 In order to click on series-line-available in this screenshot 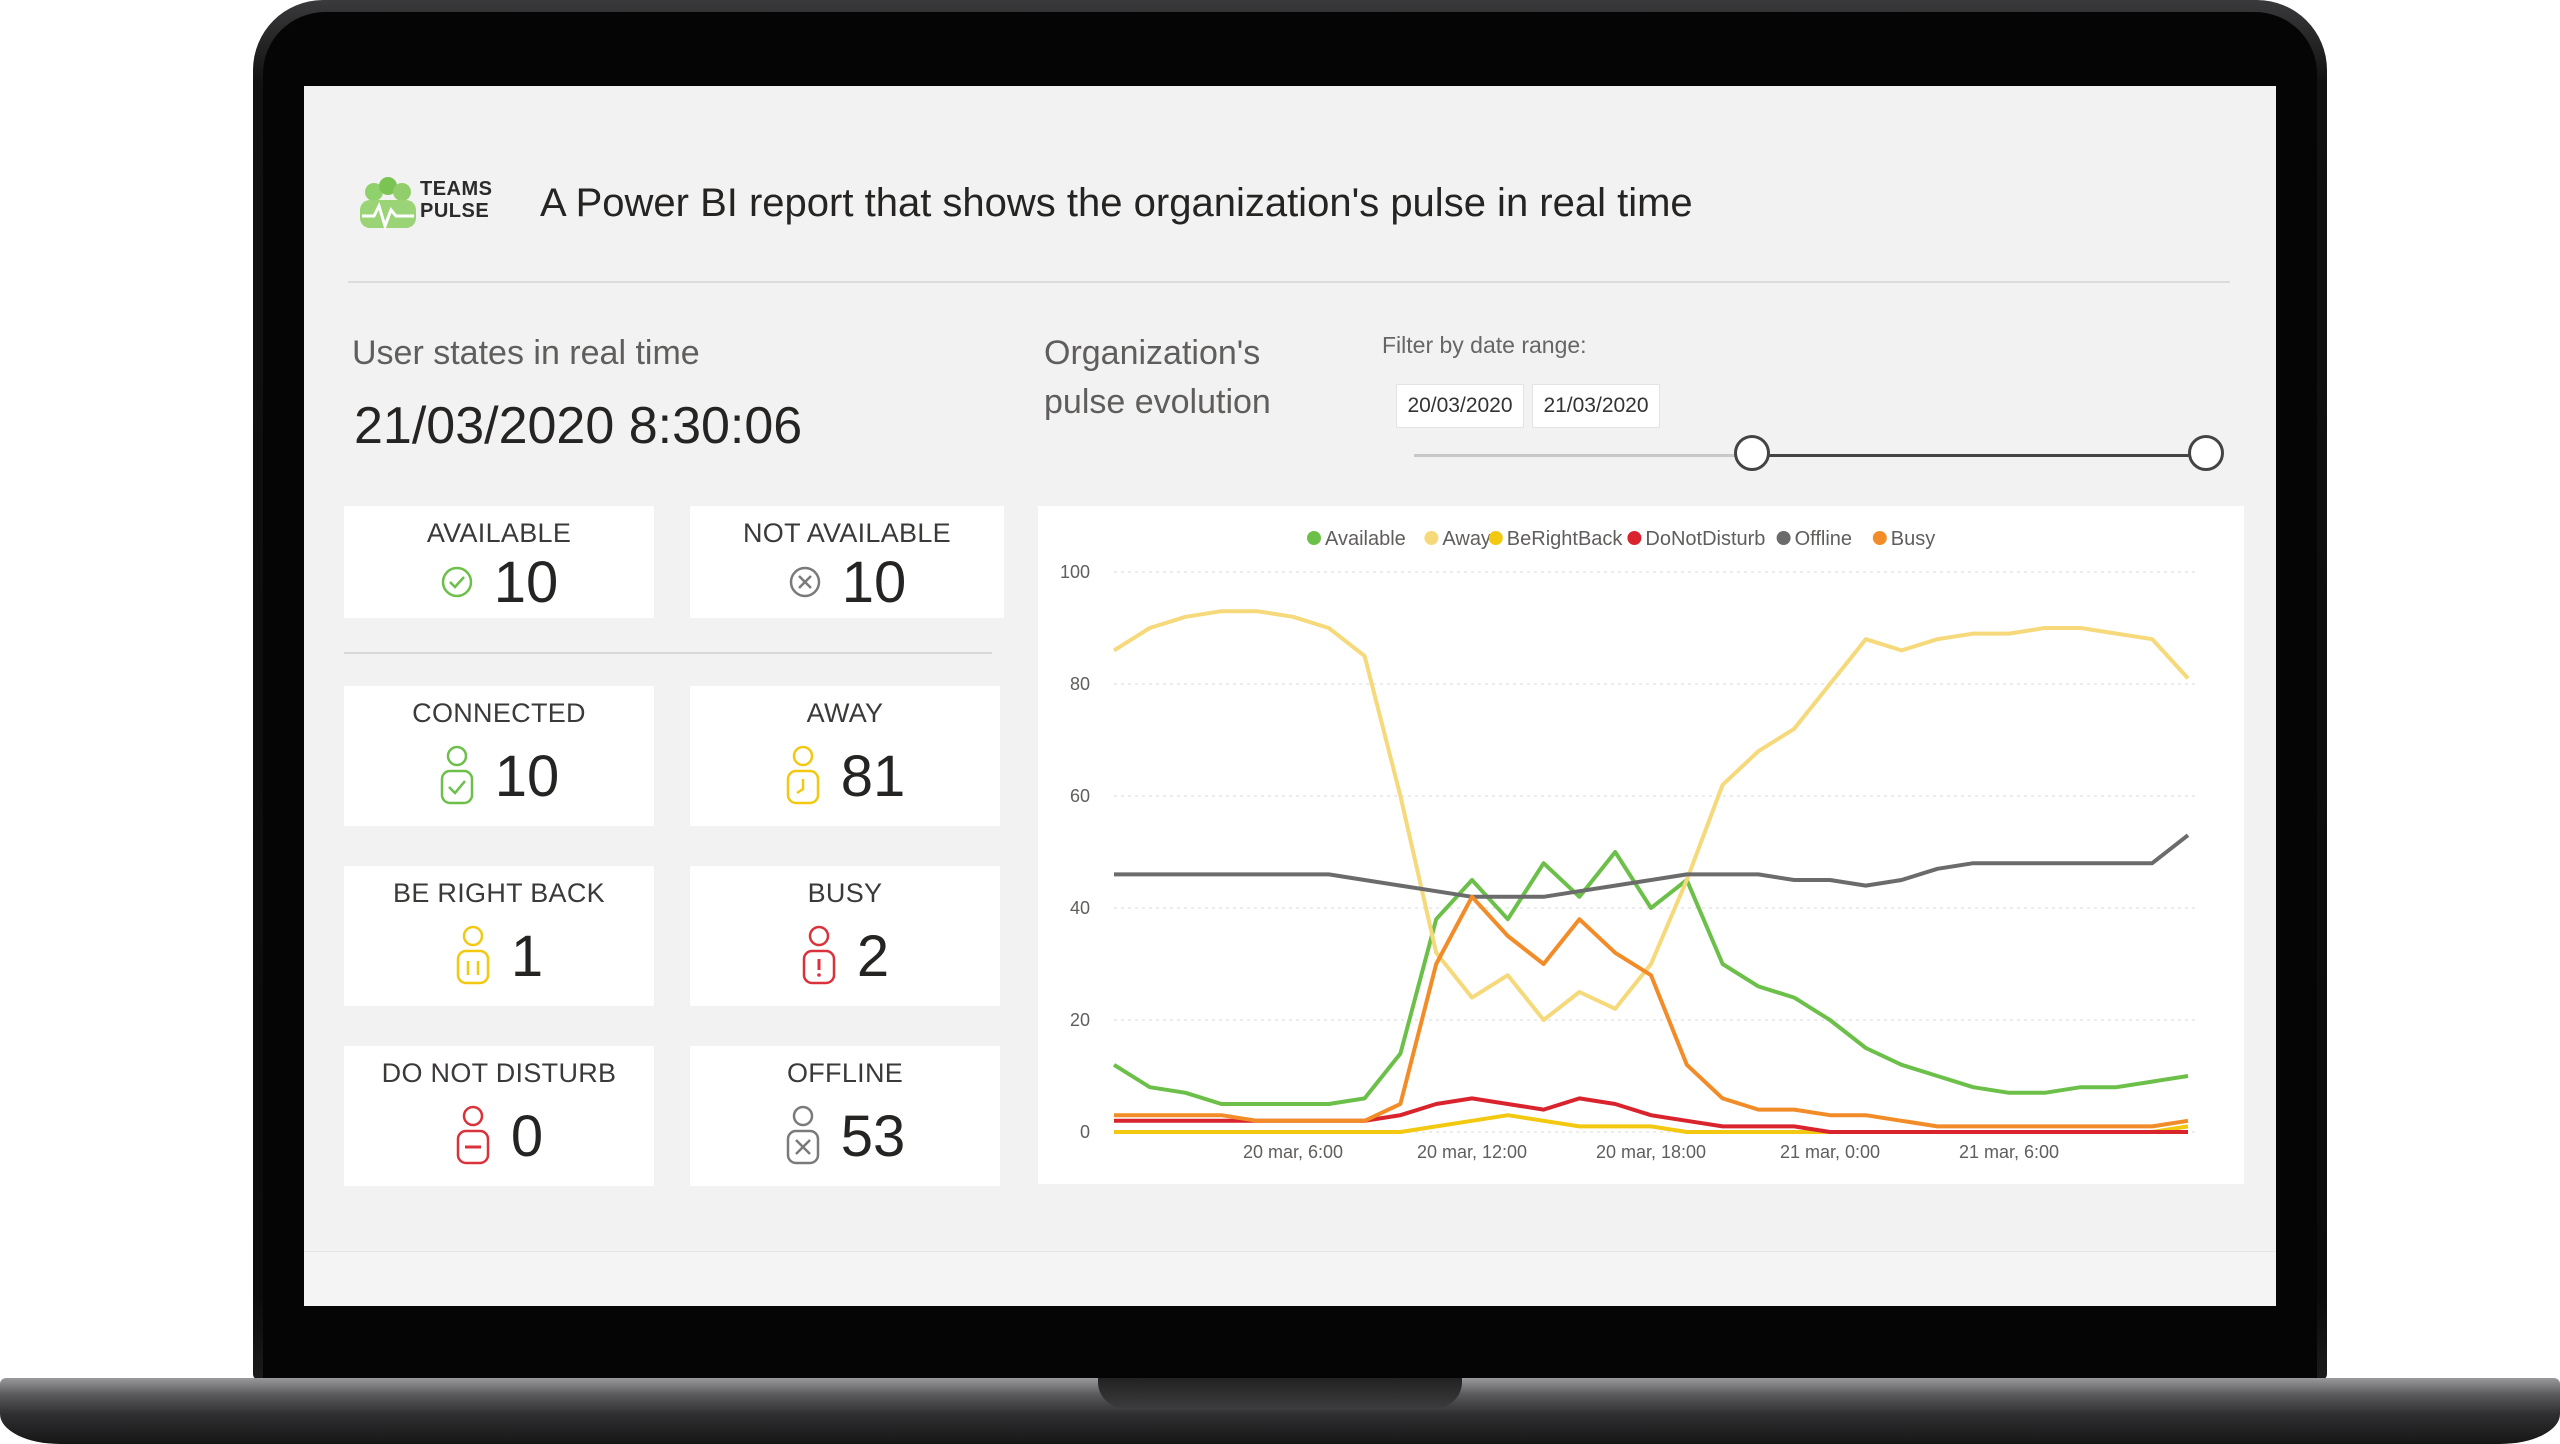, I will do `click(1650, 978)`.